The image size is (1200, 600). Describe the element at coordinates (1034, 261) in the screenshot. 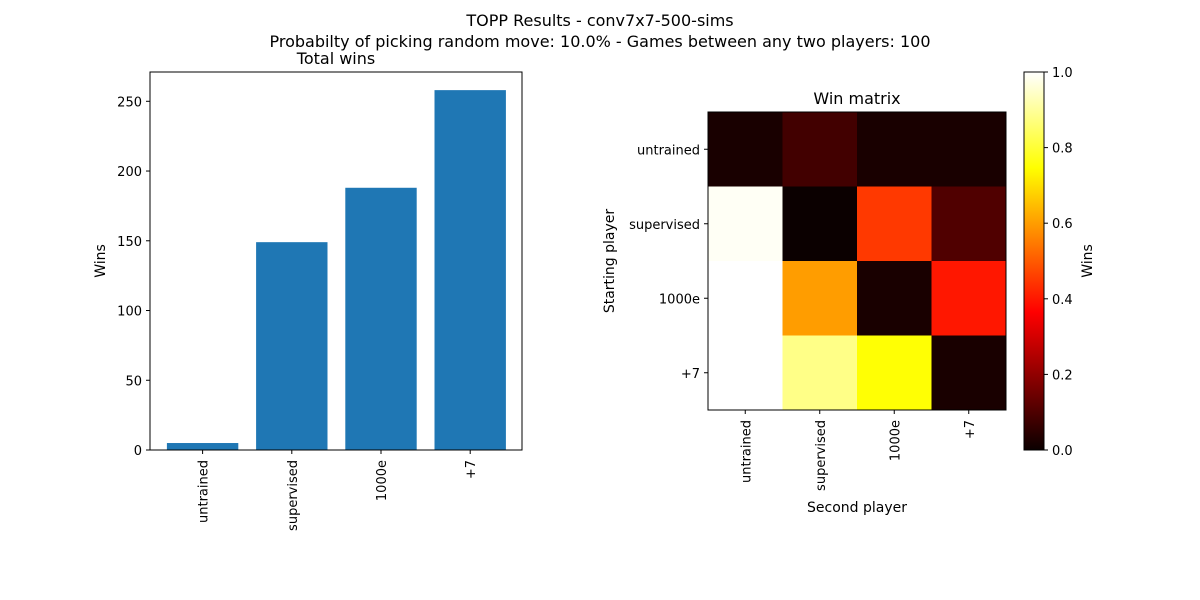

I see `colorbar-gradient` at that location.